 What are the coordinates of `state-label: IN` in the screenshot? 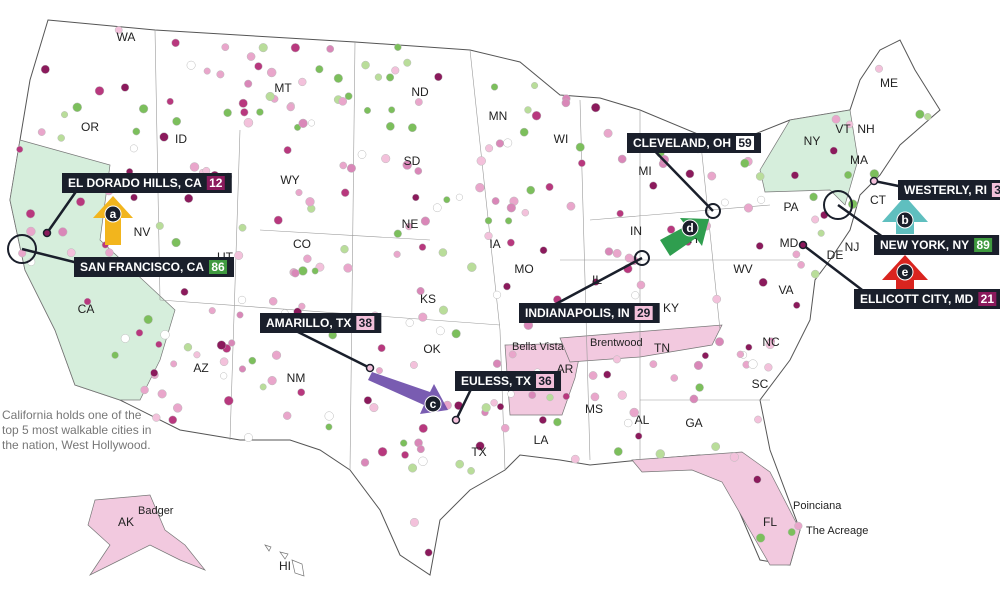 It's located at (636, 231).